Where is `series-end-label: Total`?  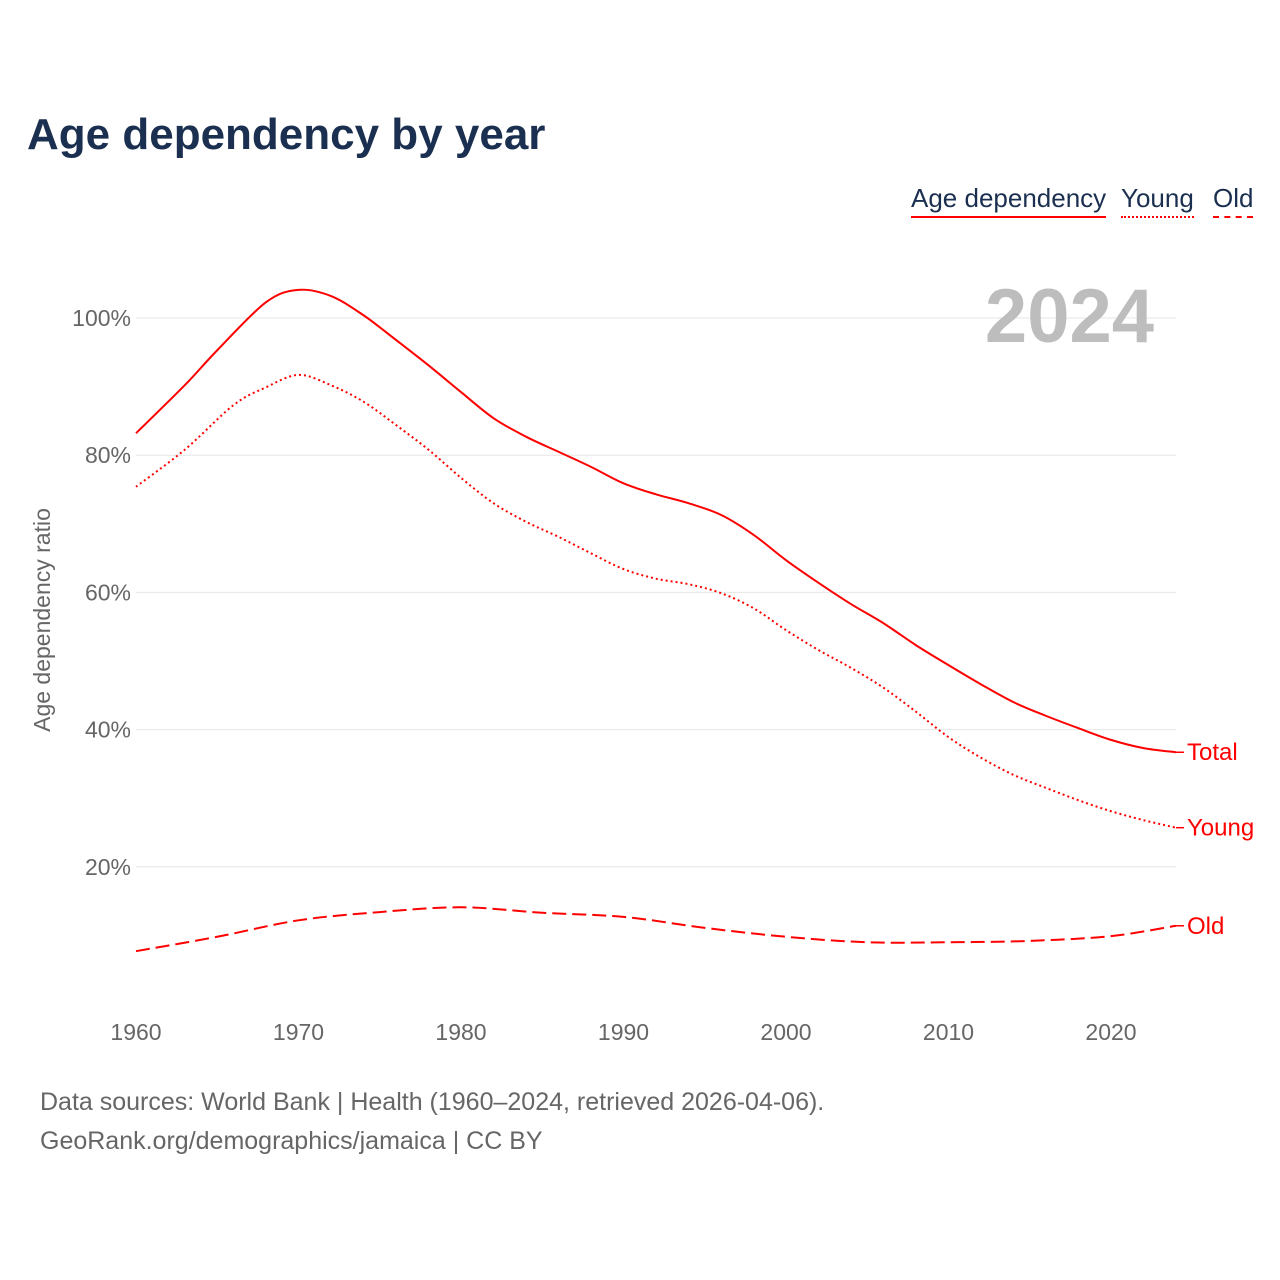
series-end-label: Total is located at coordinates (1212, 752).